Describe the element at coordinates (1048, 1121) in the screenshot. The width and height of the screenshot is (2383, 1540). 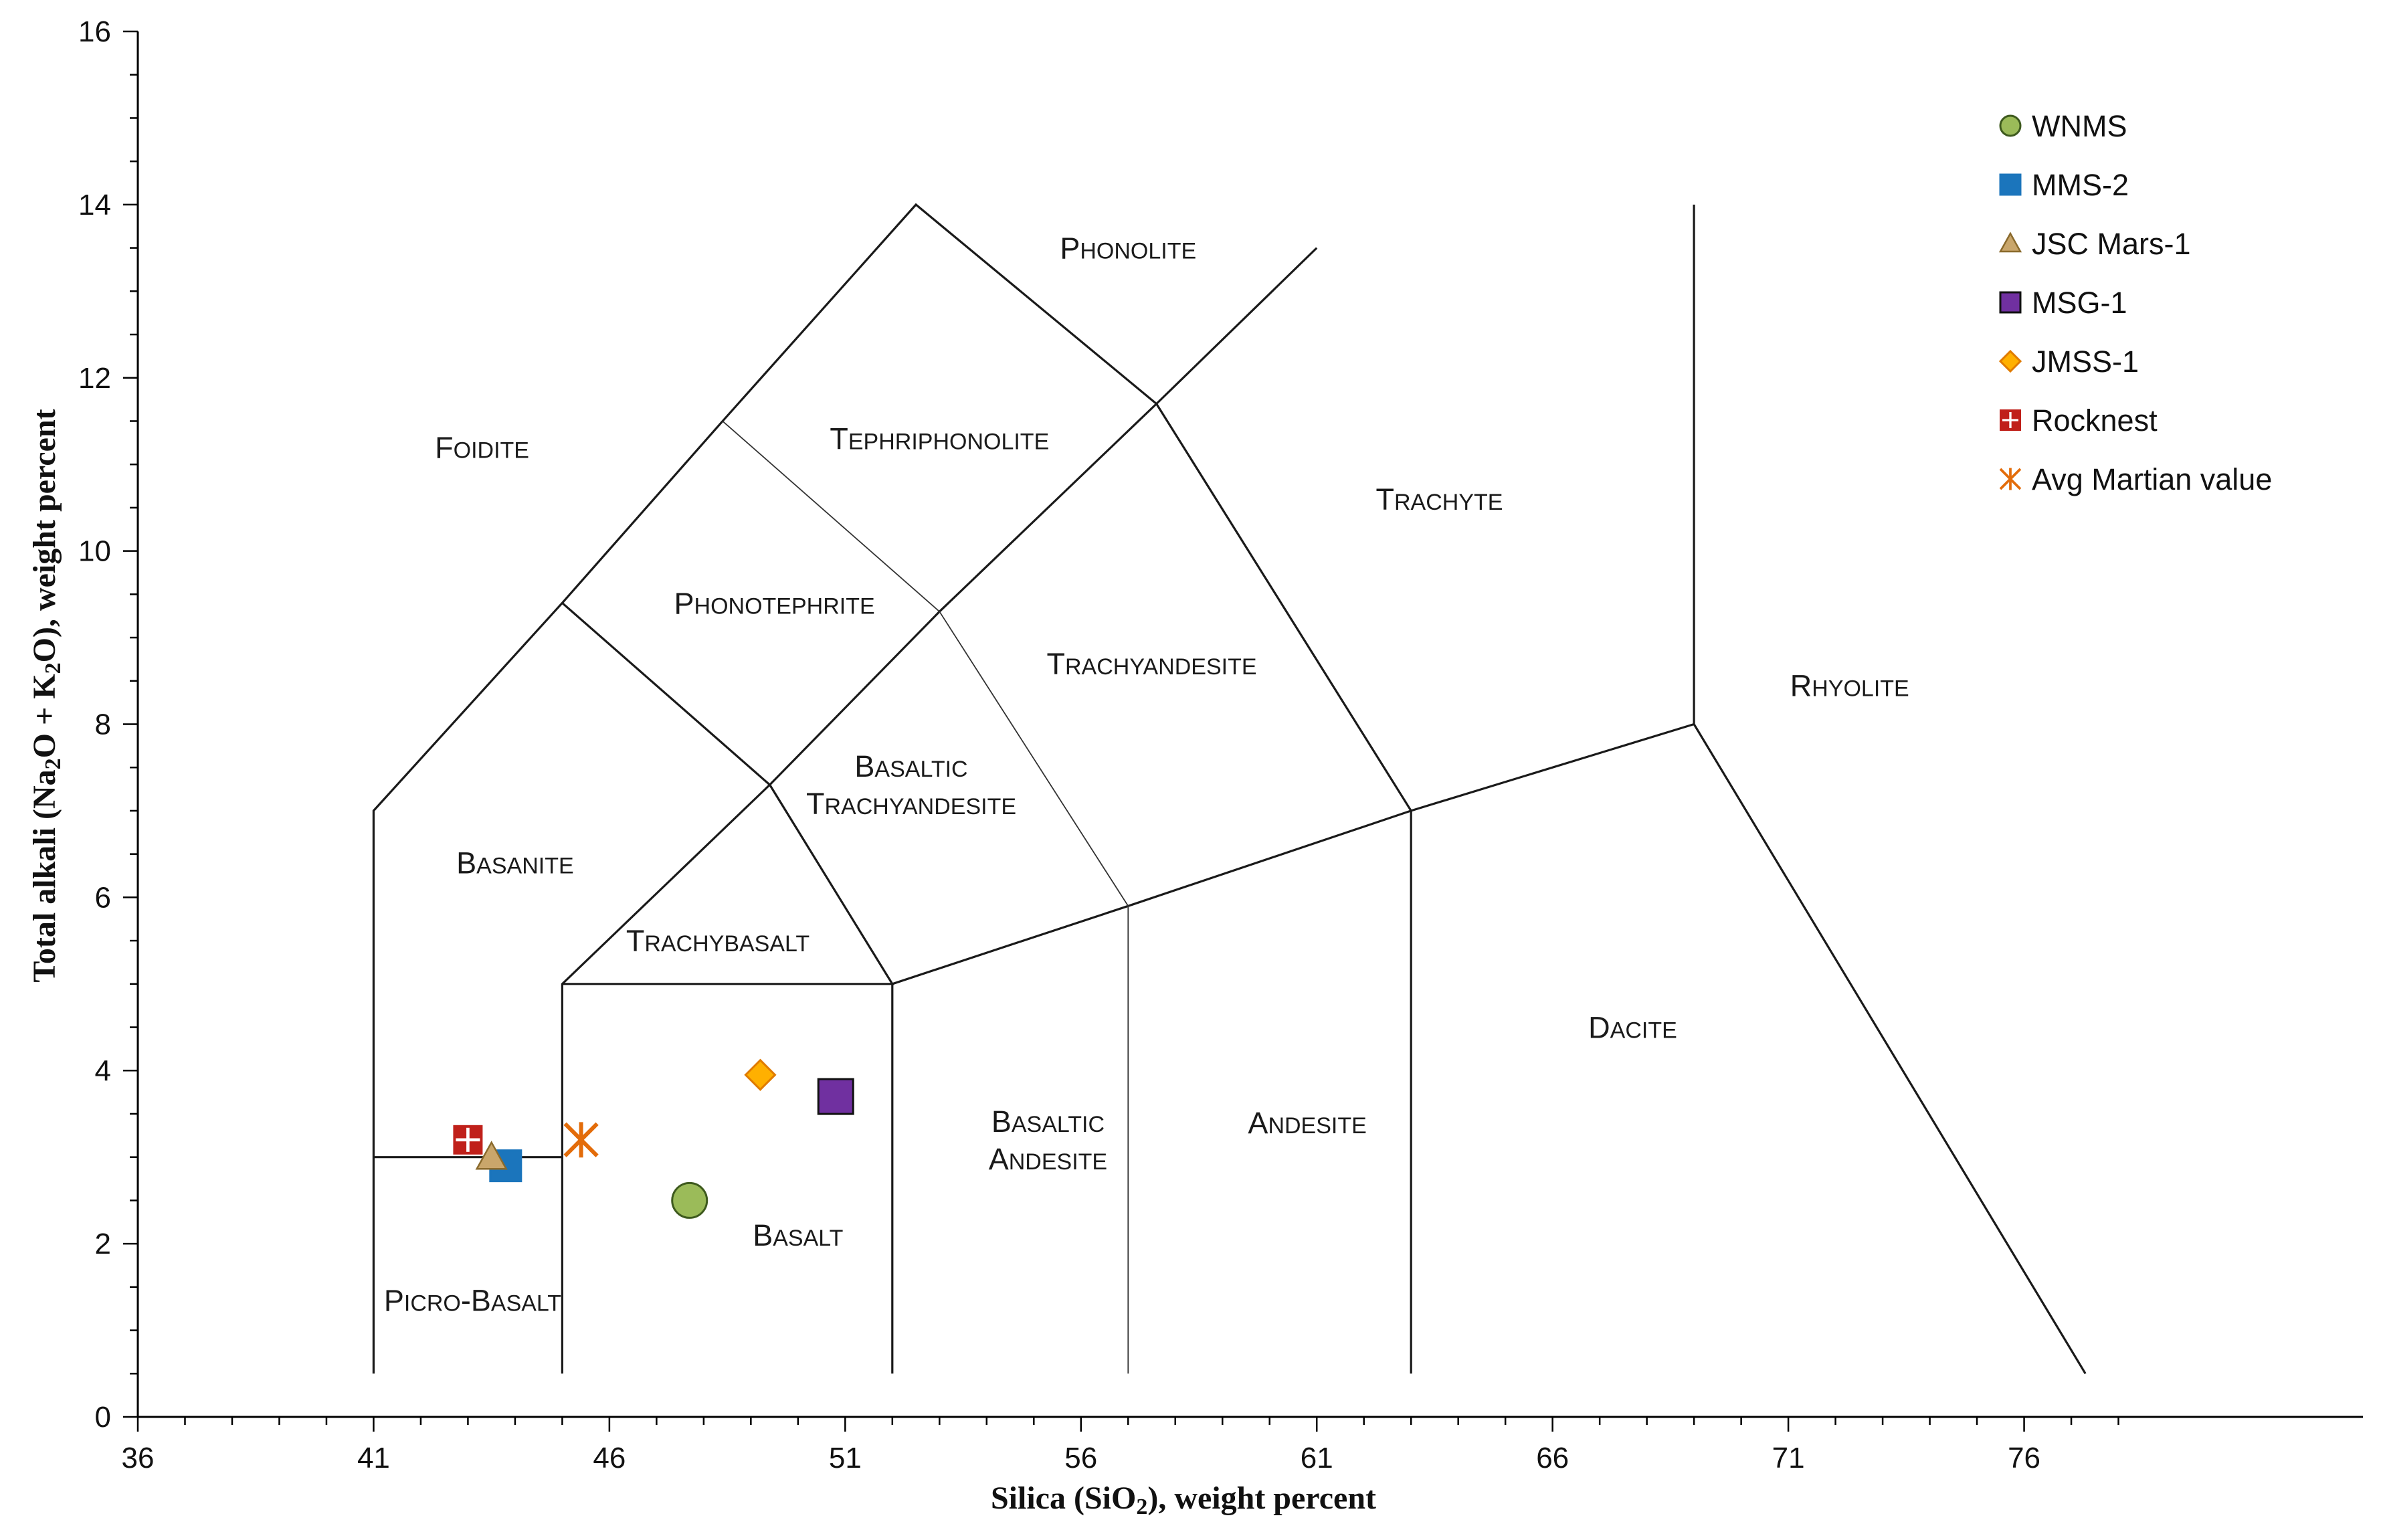
I see `field-label-basaltic-andesite: BASALTIC` at that location.